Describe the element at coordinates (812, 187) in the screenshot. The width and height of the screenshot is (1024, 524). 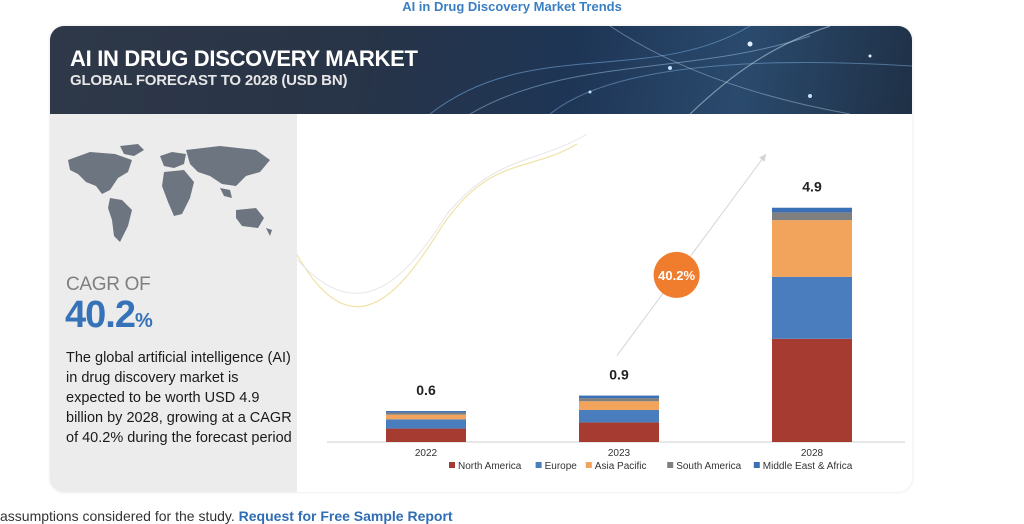
I see `bar-total-label: 4.9` at that location.